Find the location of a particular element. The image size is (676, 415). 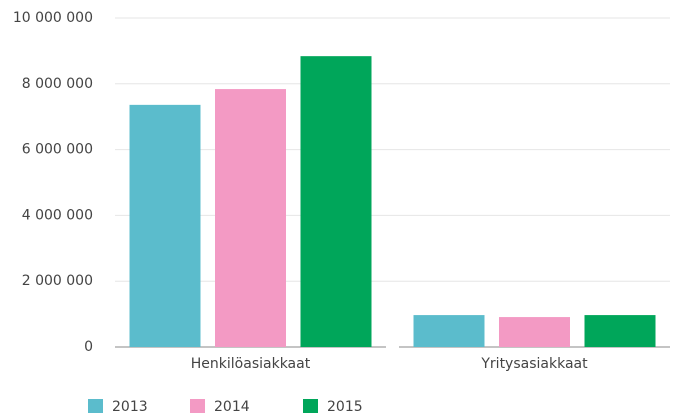

y-tick-label: 4 000 000 is located at coordinates (57, 215).